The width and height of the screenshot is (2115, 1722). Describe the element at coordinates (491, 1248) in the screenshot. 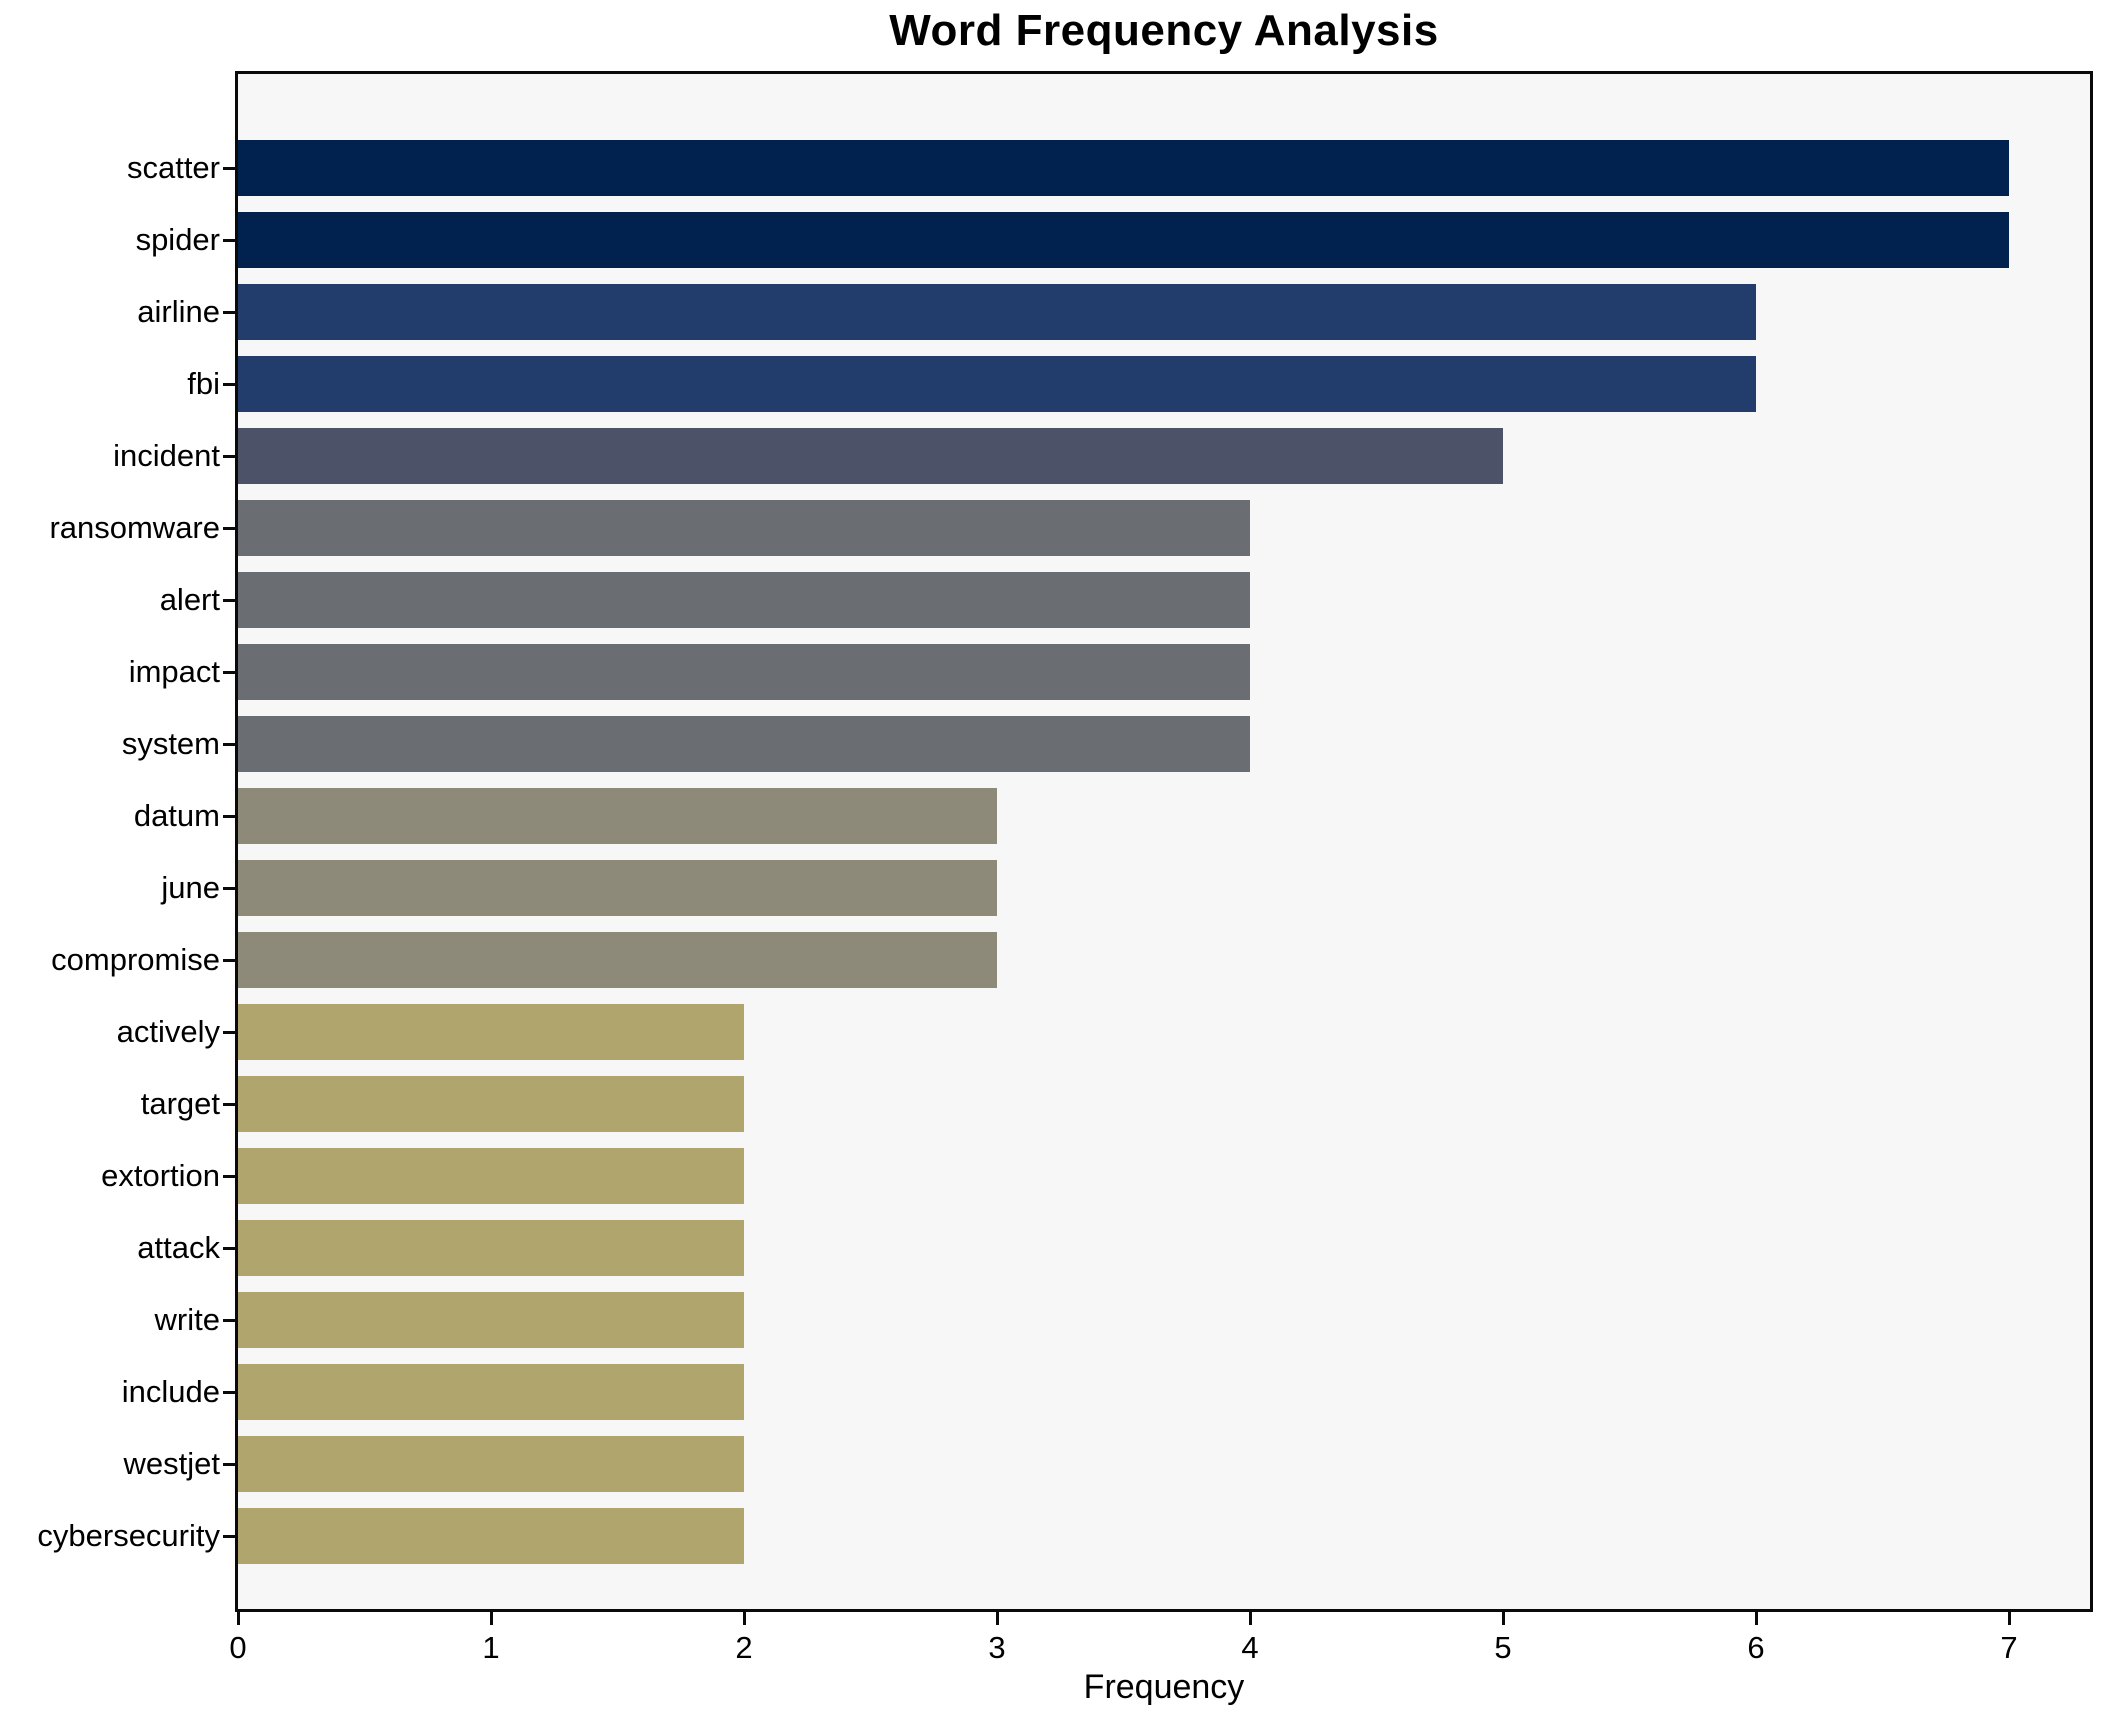

I see `bar-attack` at that location.